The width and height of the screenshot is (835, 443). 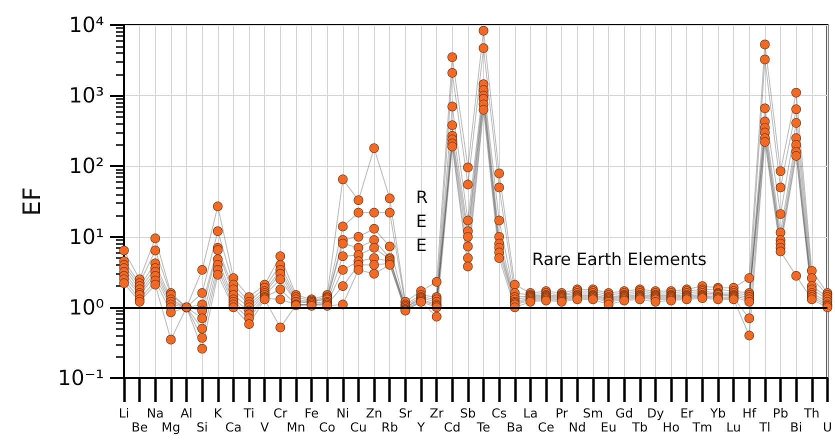 What do you see at coordinates (577, 427) in the screenshot?
I see `x-tick-label: Nd` at bounding box center [577, 427].